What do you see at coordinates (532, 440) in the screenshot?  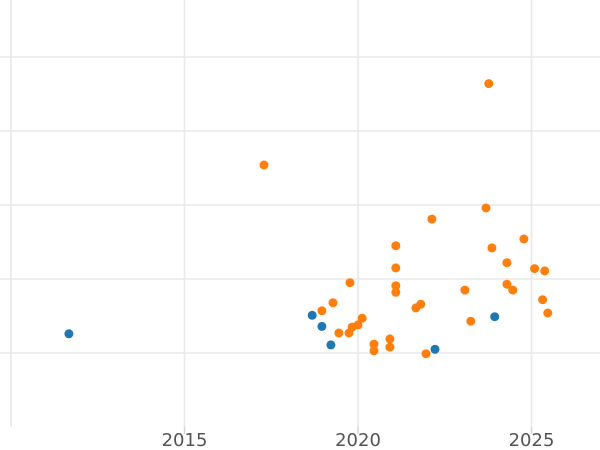 I see `x-tick-label: 2025` at bounding box center [532, 440].